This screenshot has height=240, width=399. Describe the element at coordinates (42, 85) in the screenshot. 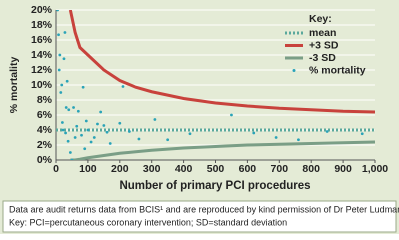

I see `y-tick-label: 10%` at that location.